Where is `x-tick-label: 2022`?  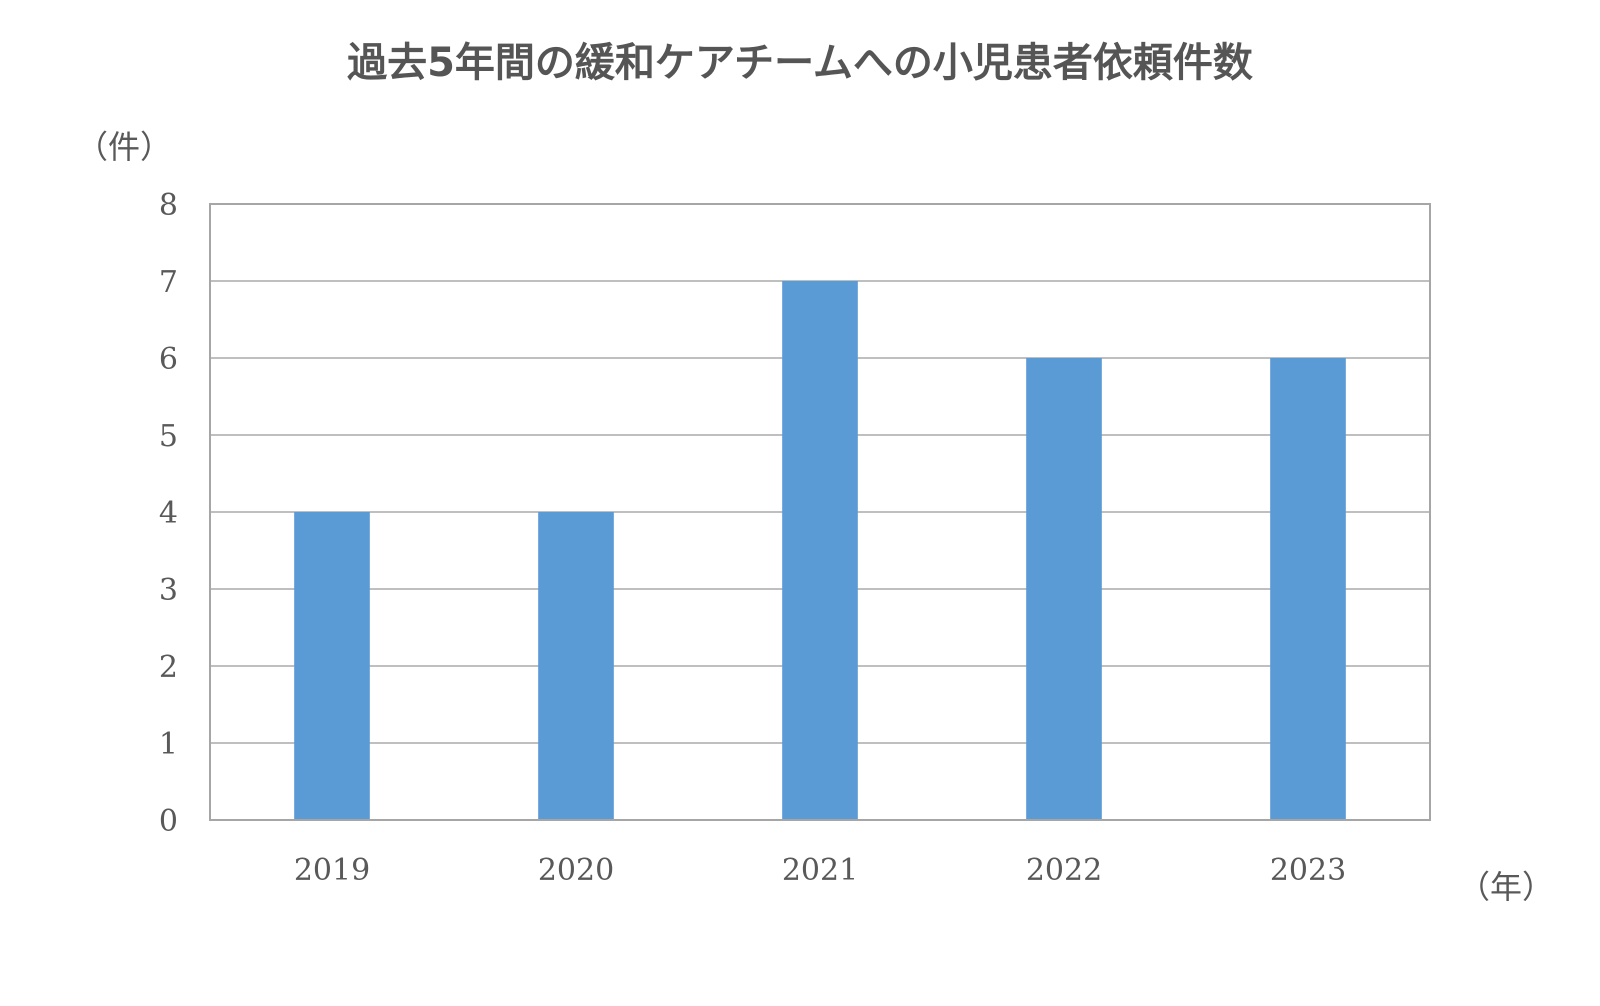 x-tick-label: 2022 is located at coordinates (1064, 870).